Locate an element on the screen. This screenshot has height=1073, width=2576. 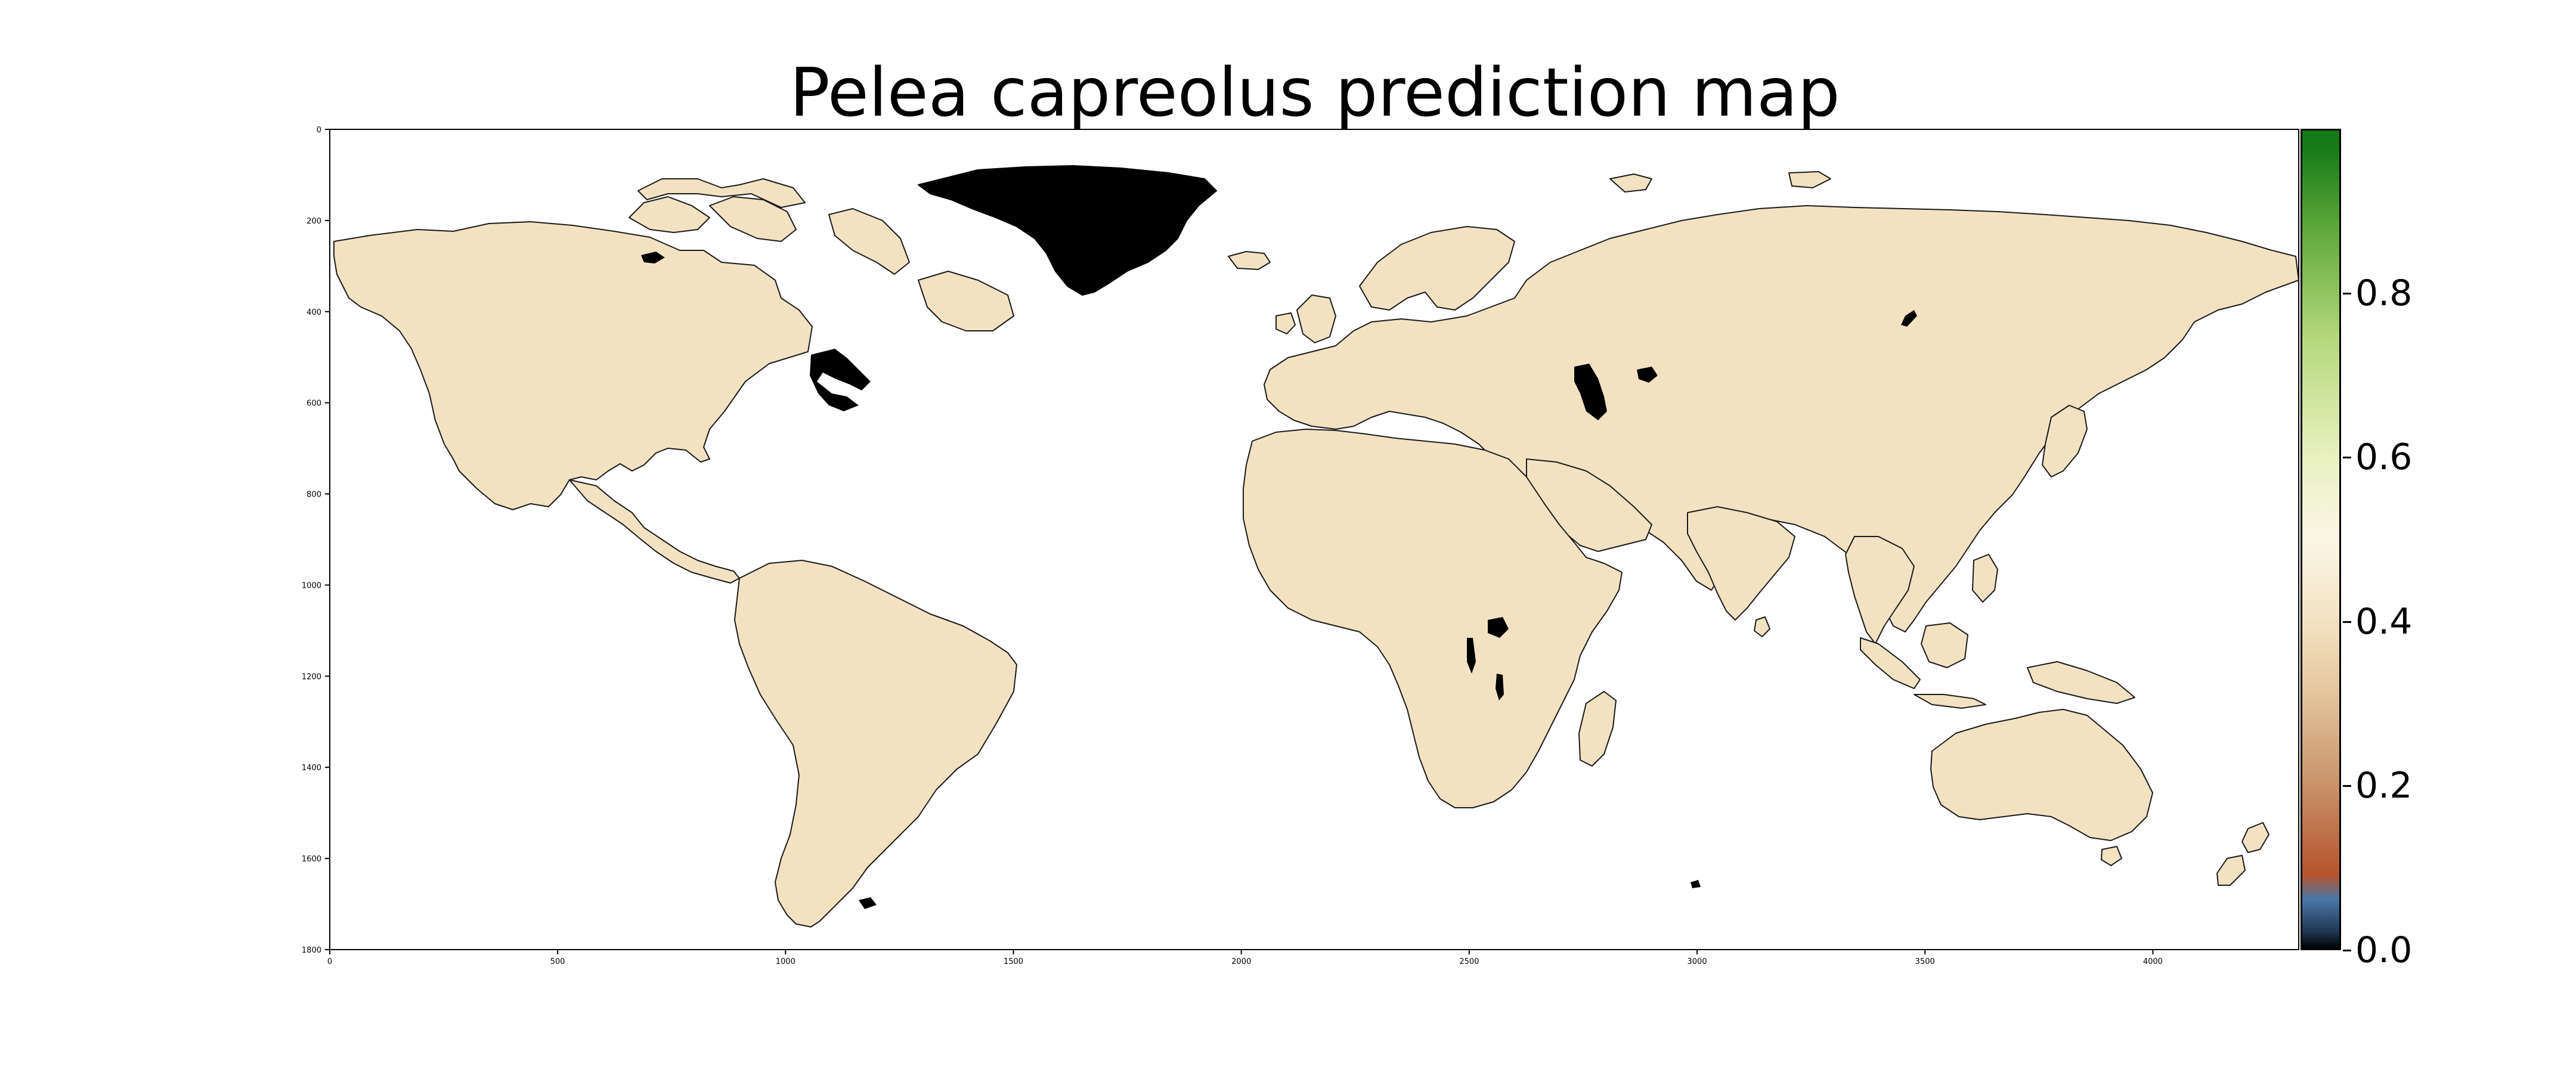
greenland is located at coordinates (1068, 230).